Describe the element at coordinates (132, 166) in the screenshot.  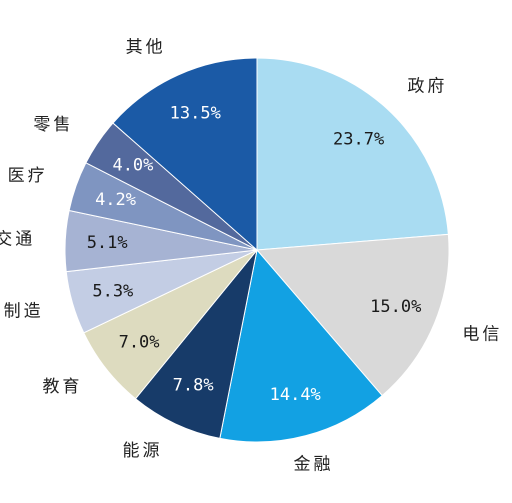
I see `slice-value-label: 4.0%` at that location.